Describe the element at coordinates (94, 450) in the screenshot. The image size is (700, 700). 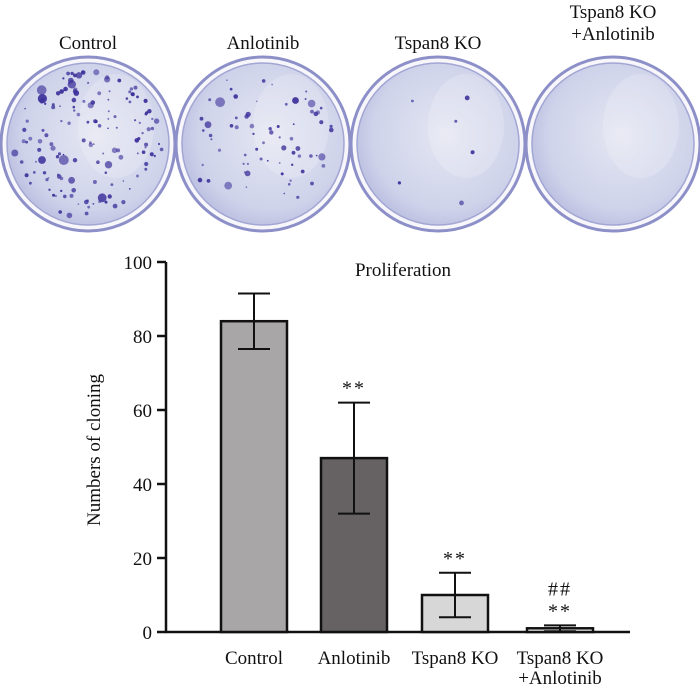
I see `y-axis-label: Numbers of cloning` at that location.